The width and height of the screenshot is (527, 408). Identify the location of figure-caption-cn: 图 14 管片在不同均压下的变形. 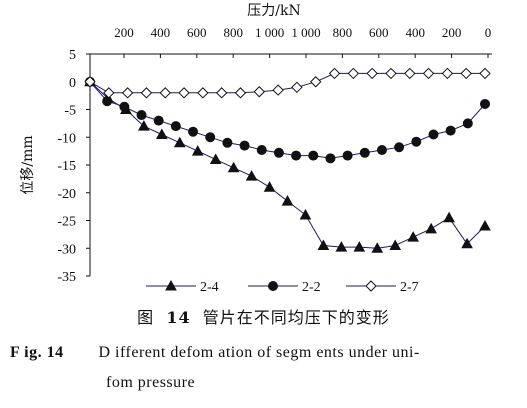
(263, 316).